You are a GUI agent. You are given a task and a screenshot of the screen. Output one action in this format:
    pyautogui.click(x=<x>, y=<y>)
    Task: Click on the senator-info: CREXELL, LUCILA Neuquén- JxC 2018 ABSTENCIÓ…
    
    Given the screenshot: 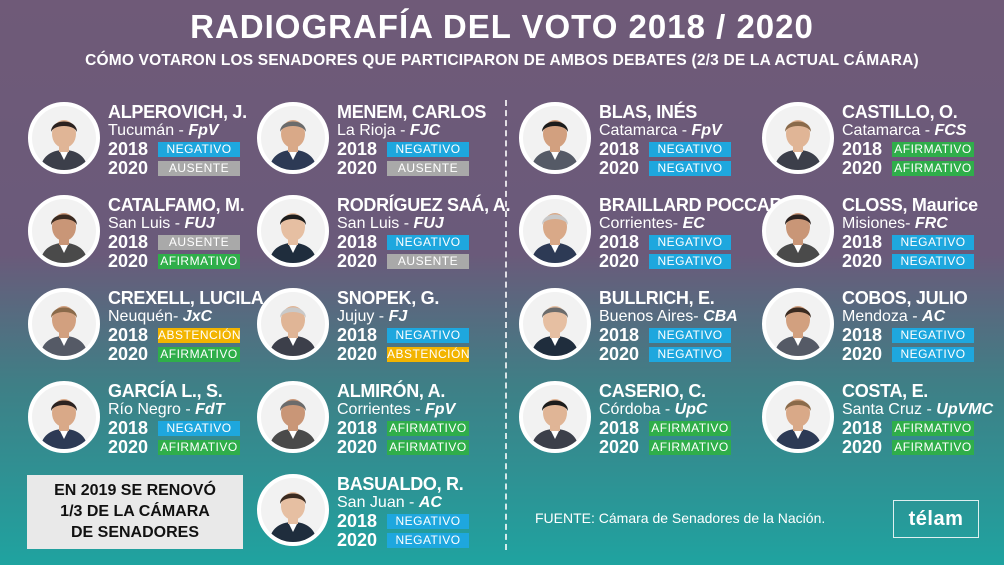 What is the action you would take?
    pyautogui.click(x=195, y=326)
    